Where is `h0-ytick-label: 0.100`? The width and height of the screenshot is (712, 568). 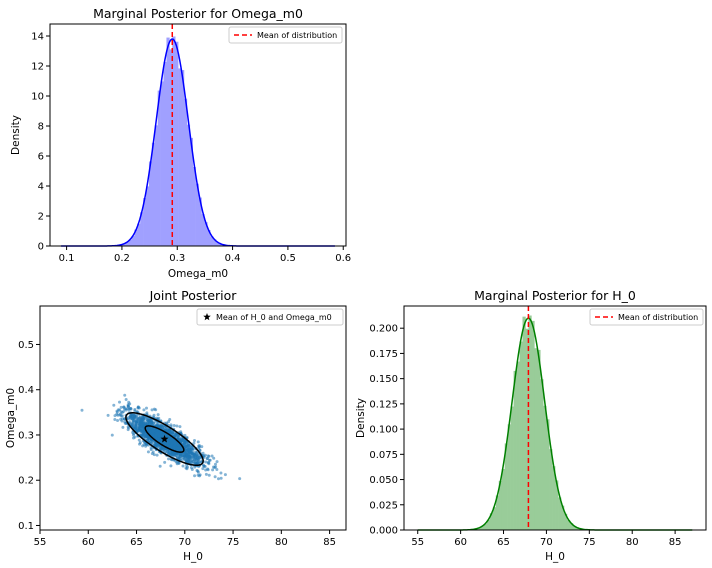
h0-ytick-label: 0.100 is located at coordinates (383, 430).